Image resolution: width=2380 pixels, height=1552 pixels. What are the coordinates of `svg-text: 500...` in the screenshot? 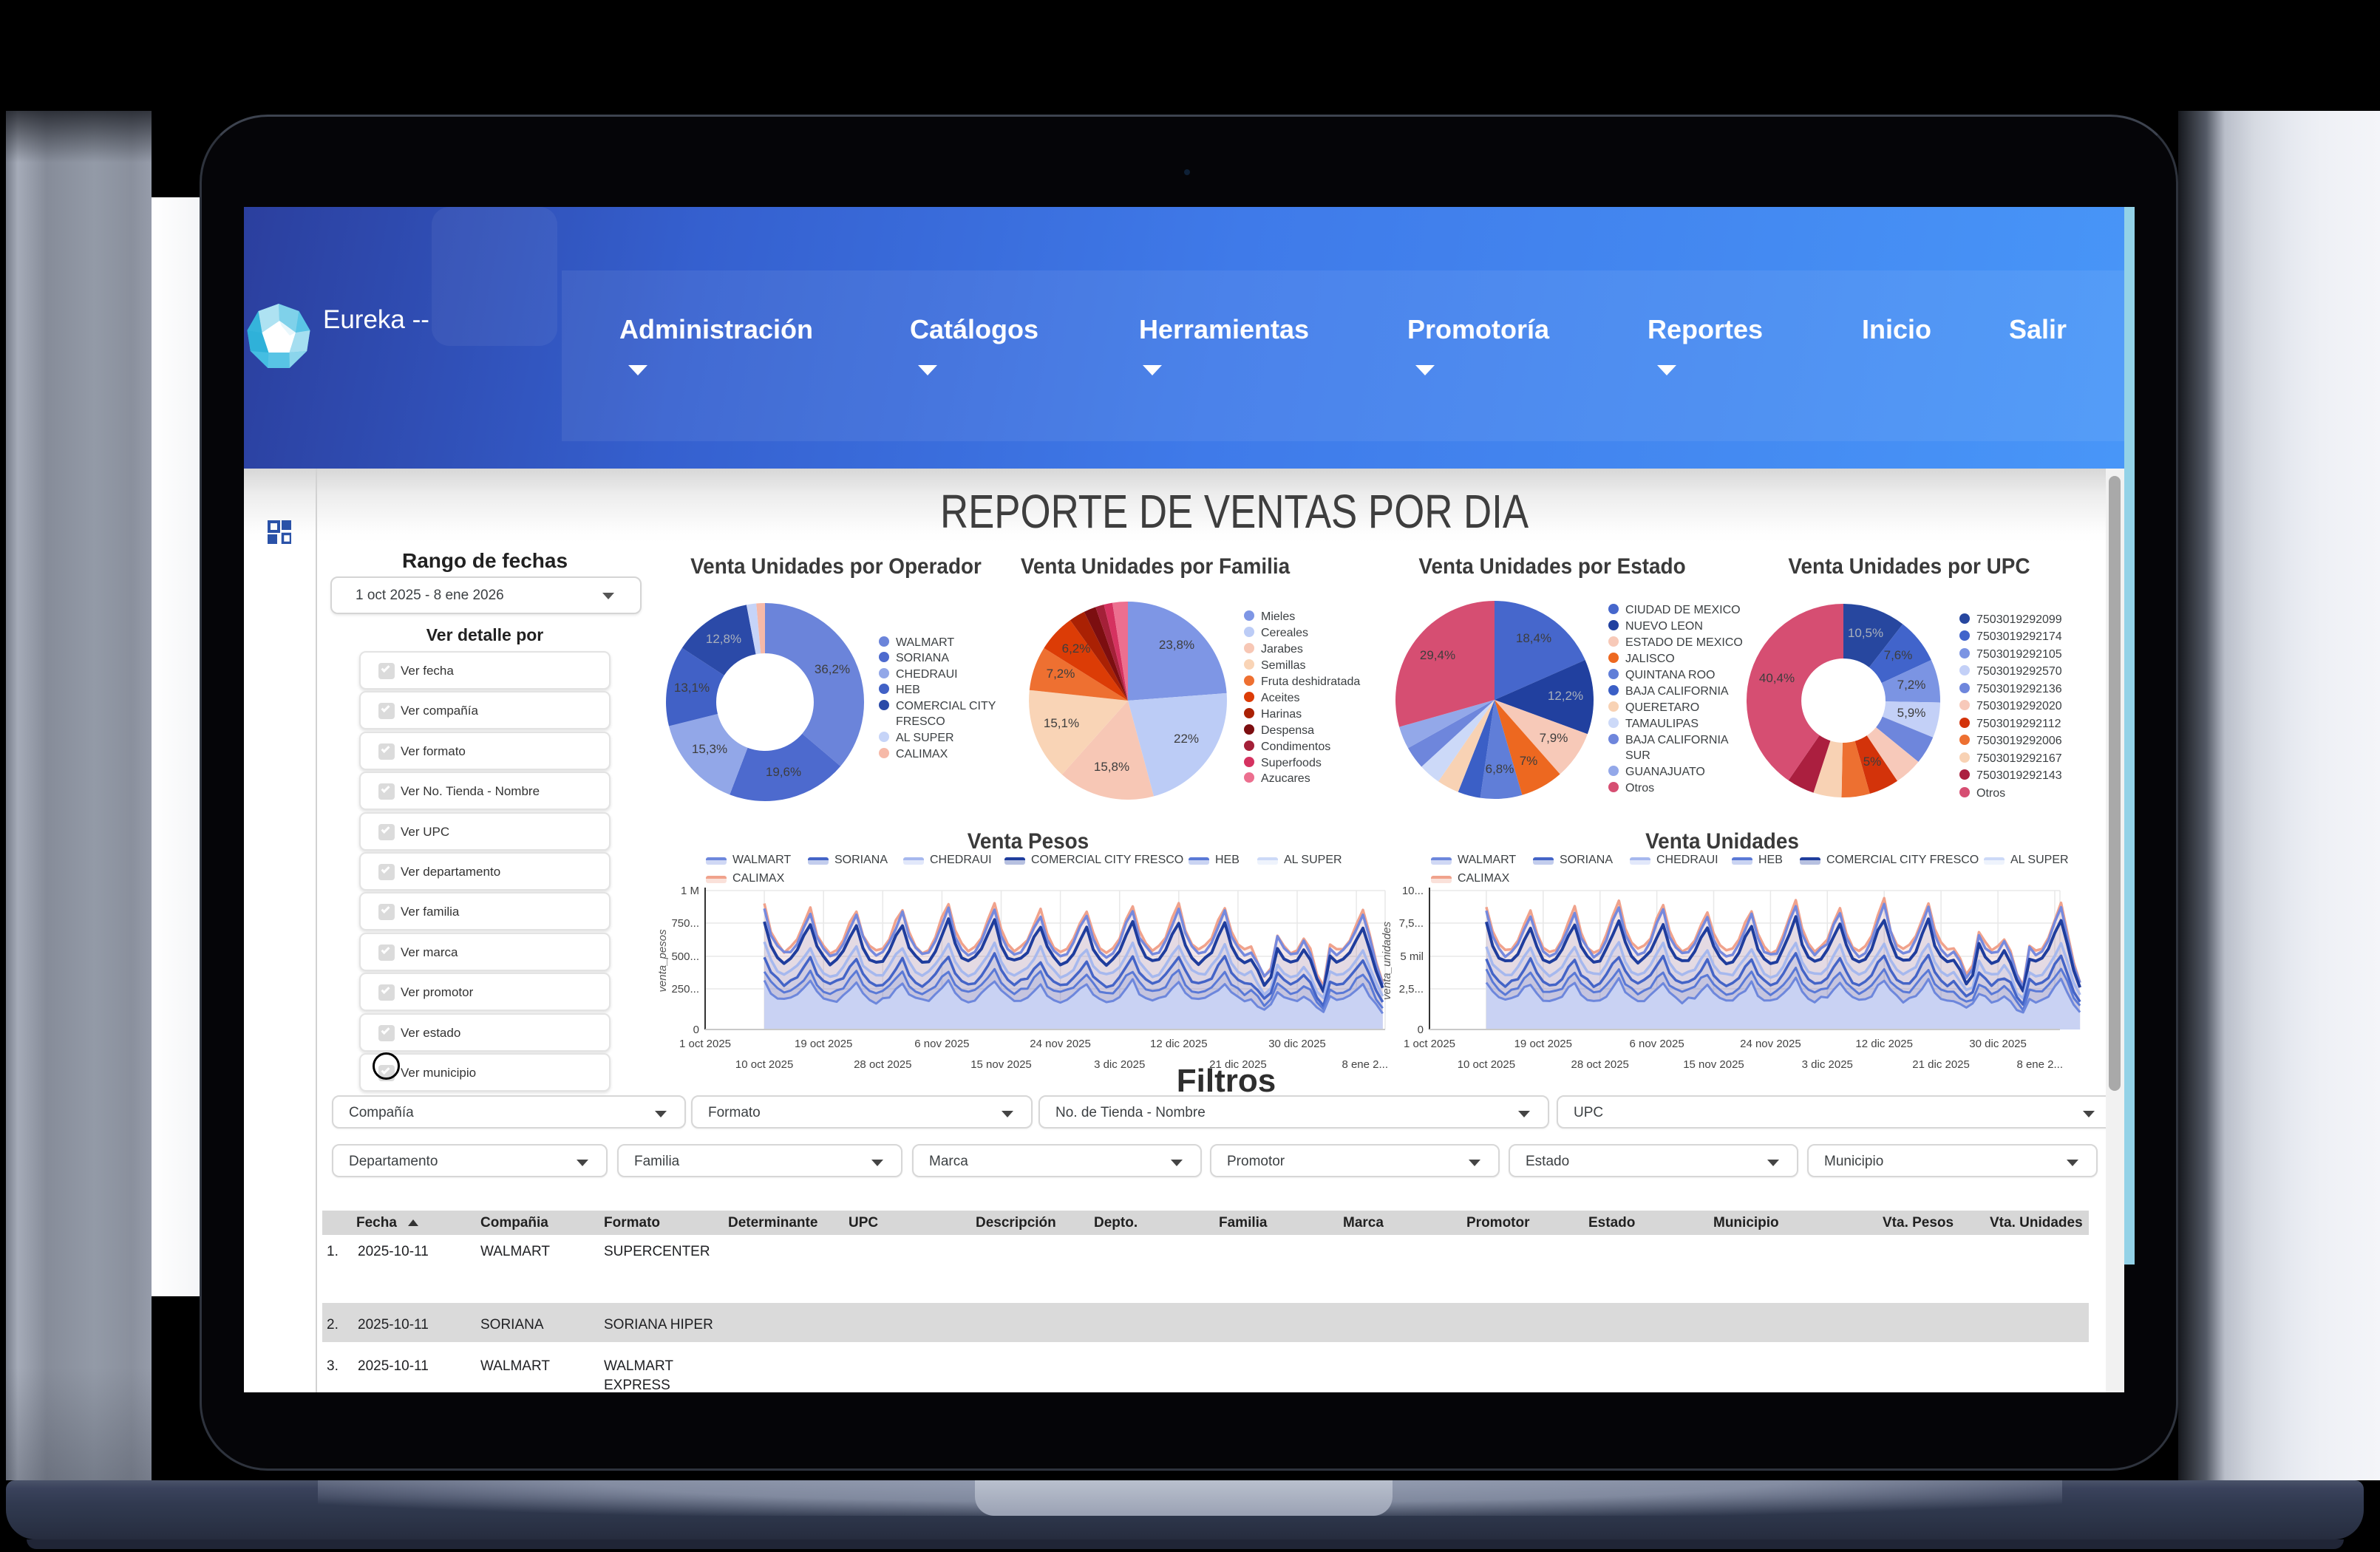 It's located at (685, 957).